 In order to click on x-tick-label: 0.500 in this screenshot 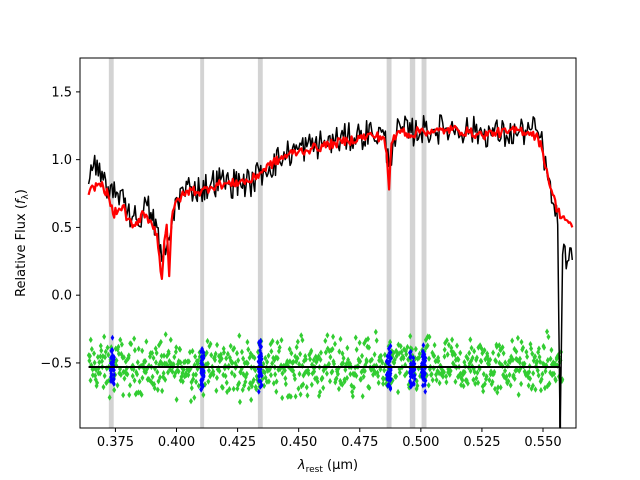, I will do `click(420, 442)`.